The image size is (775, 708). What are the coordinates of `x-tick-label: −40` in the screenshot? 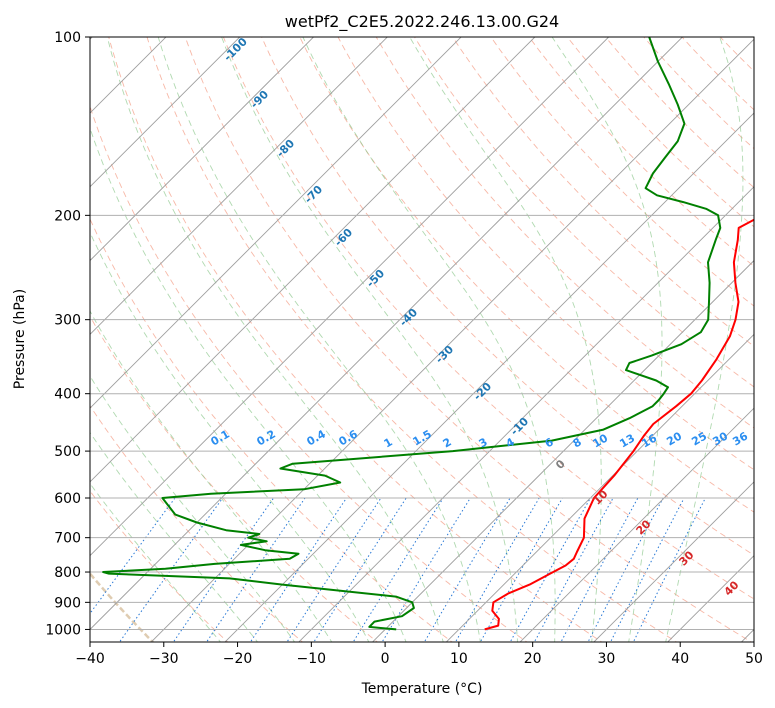 It's located at (90, 659).